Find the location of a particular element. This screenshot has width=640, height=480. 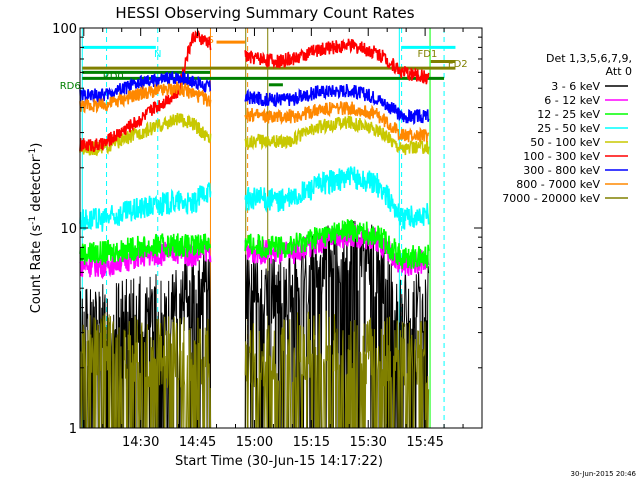

legend-entry-0: 3 - 6 keV is located at coordinates (575, 86).